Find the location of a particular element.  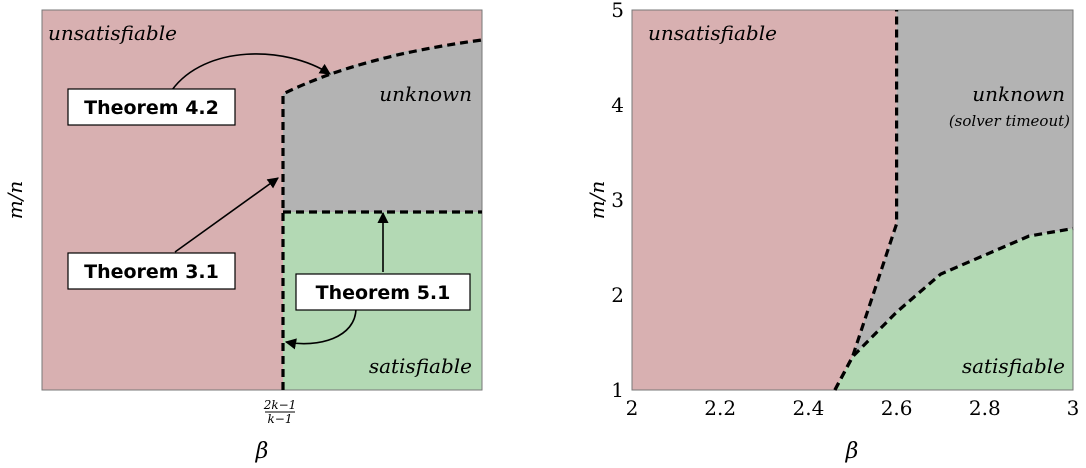

right-xtick-label: 2.4 is located at coordinates (808, 408).